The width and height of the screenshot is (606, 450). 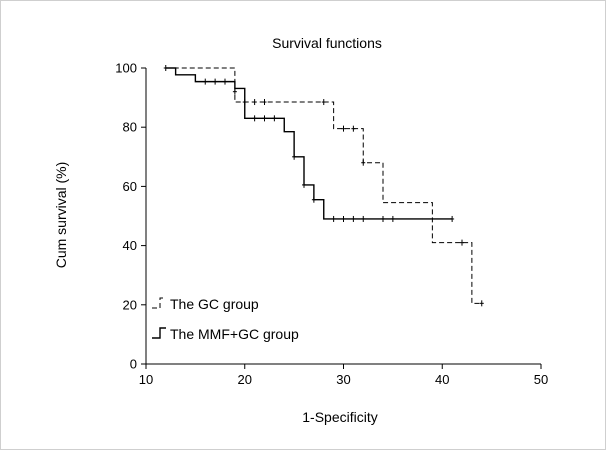 What do you see at coordinates (126, 68) in the screenshot?
I see `y-tick-label: 100` at bounding box center [126, 68].